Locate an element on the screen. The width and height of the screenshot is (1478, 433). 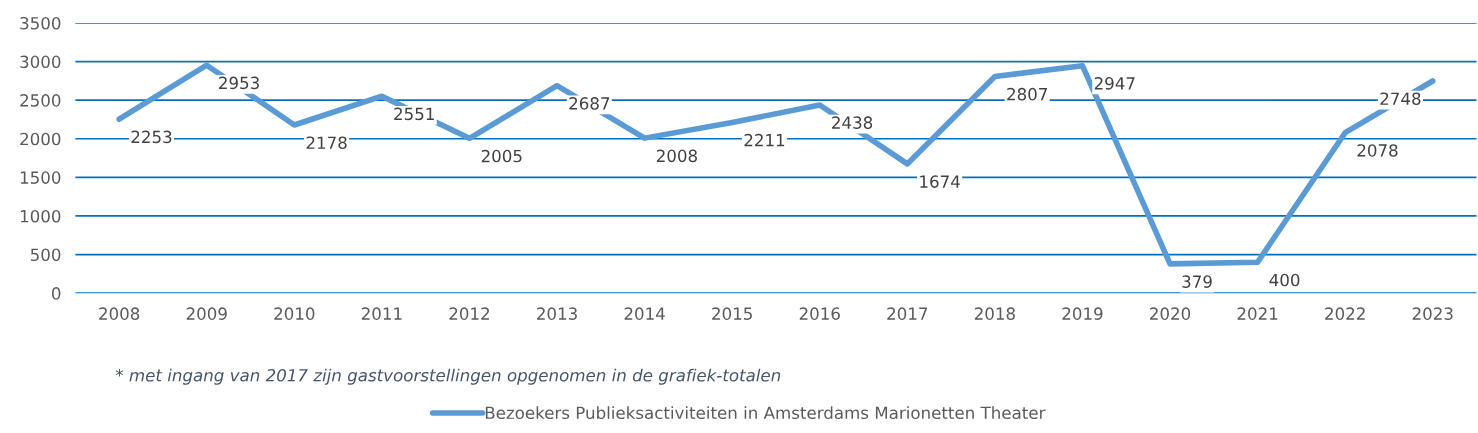
data-label: 2748 is located at coordinates (1400, 99).